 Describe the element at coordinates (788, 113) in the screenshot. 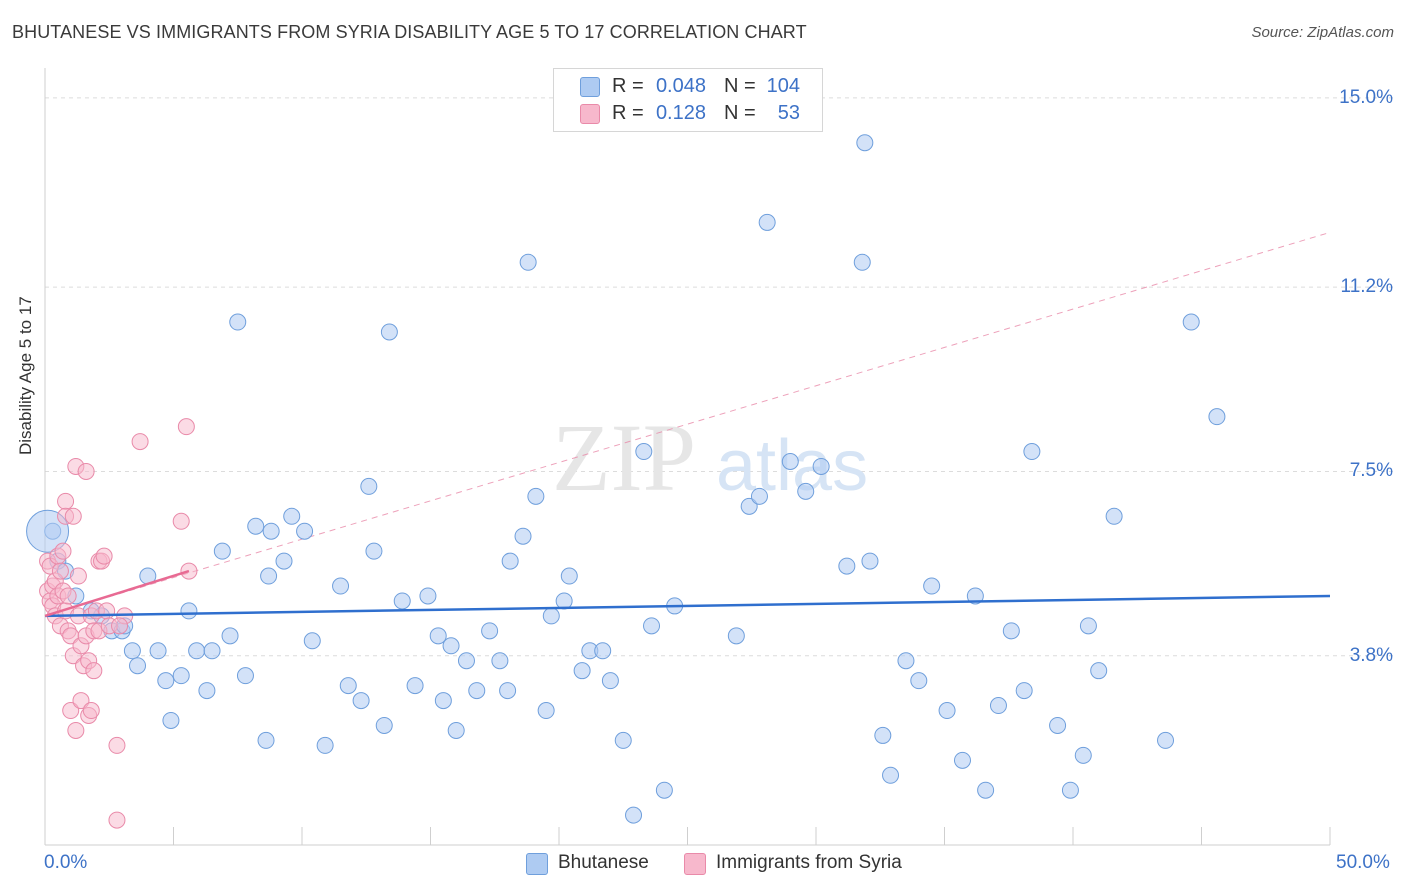

I see `legend-n-value: 53` at that location.